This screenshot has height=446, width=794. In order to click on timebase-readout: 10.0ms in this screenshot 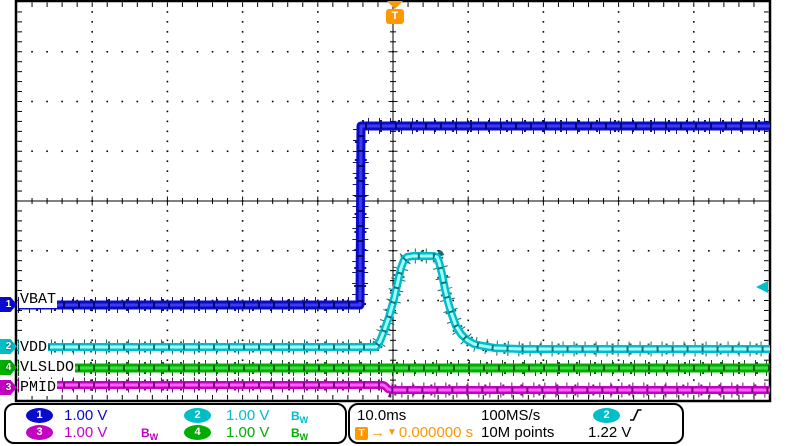, I will do `click(382, 415)`.